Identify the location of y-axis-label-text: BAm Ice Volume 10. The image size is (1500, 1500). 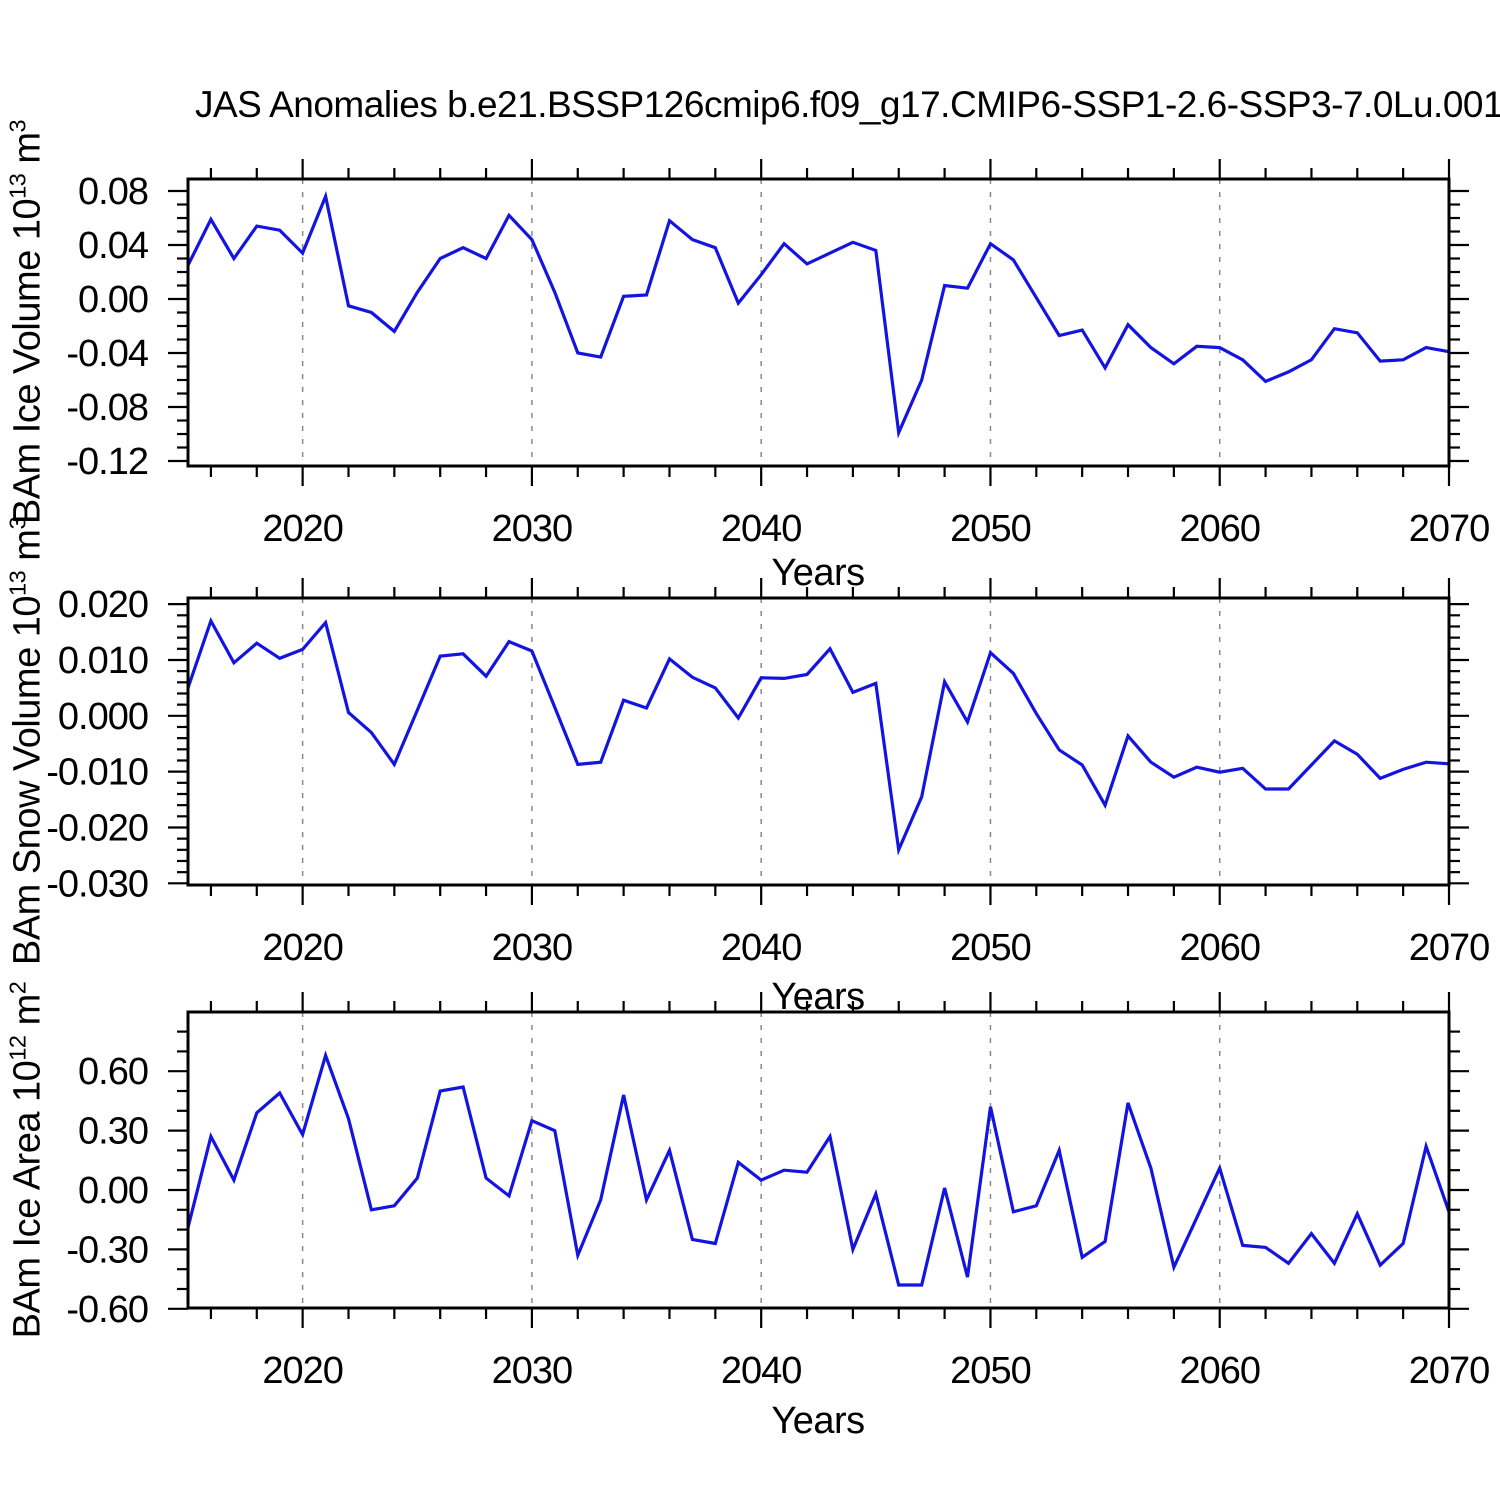
(27, 361).